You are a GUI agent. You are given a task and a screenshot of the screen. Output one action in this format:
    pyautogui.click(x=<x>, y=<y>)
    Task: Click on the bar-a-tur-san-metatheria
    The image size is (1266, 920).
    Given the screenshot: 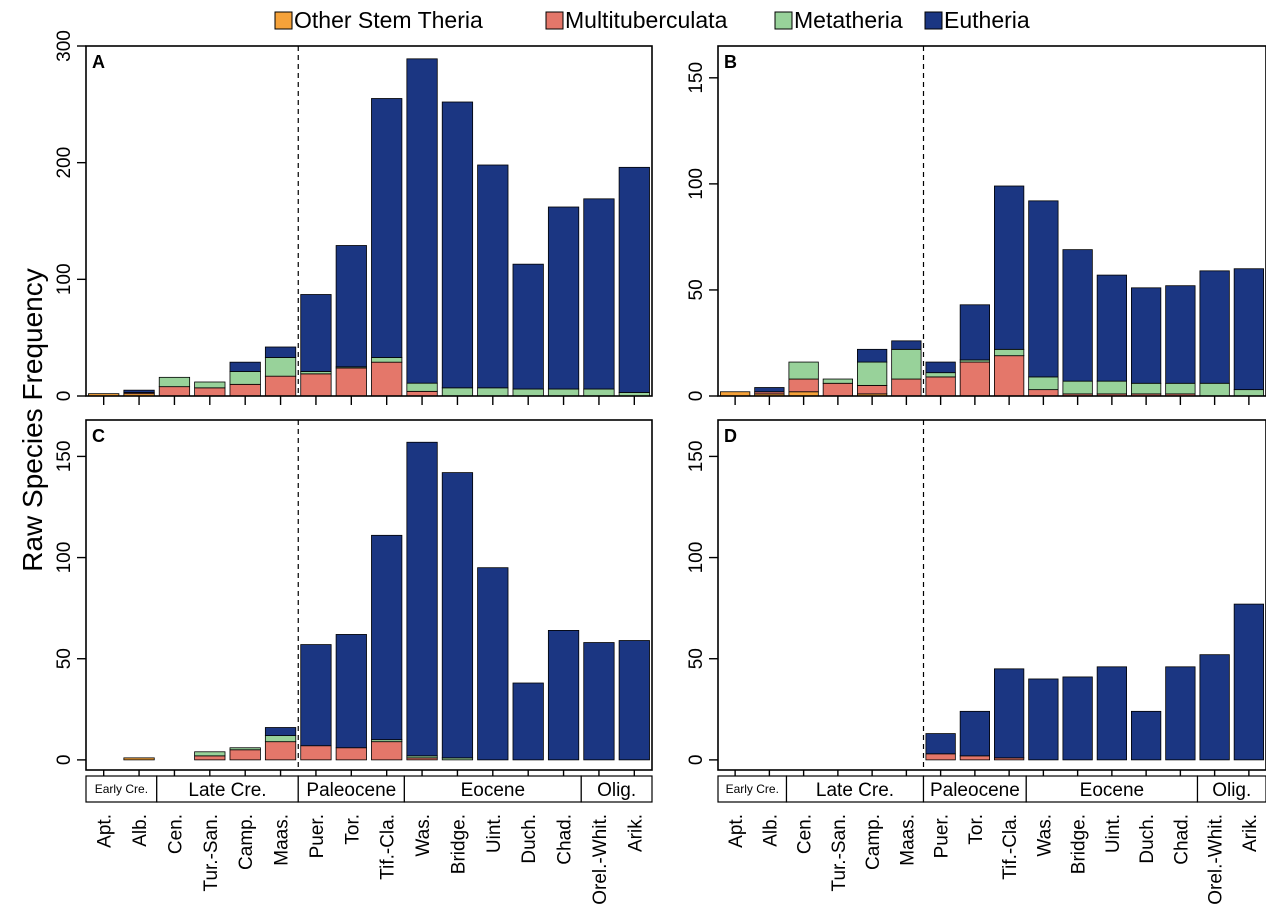 What is the action you would take?
    pyautogui.click(x=210, y=385)
    